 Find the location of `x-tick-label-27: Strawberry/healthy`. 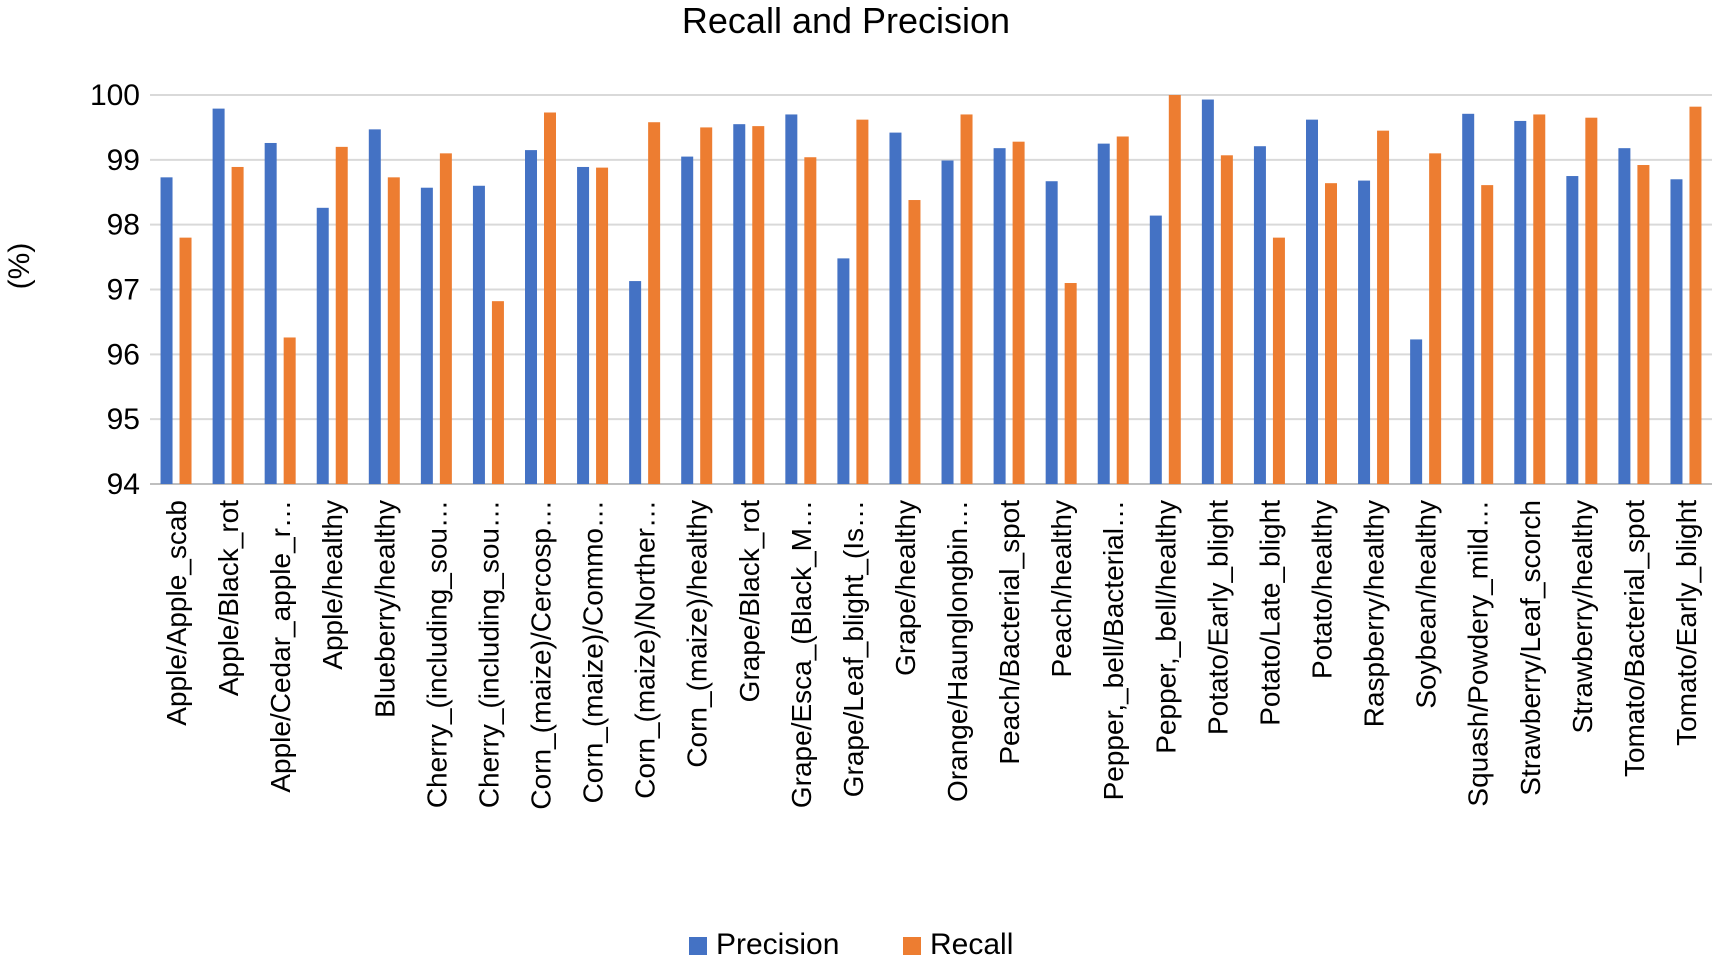

x-tick-label-27: Strawberry/healthy is located at coordinates (1582, 616).